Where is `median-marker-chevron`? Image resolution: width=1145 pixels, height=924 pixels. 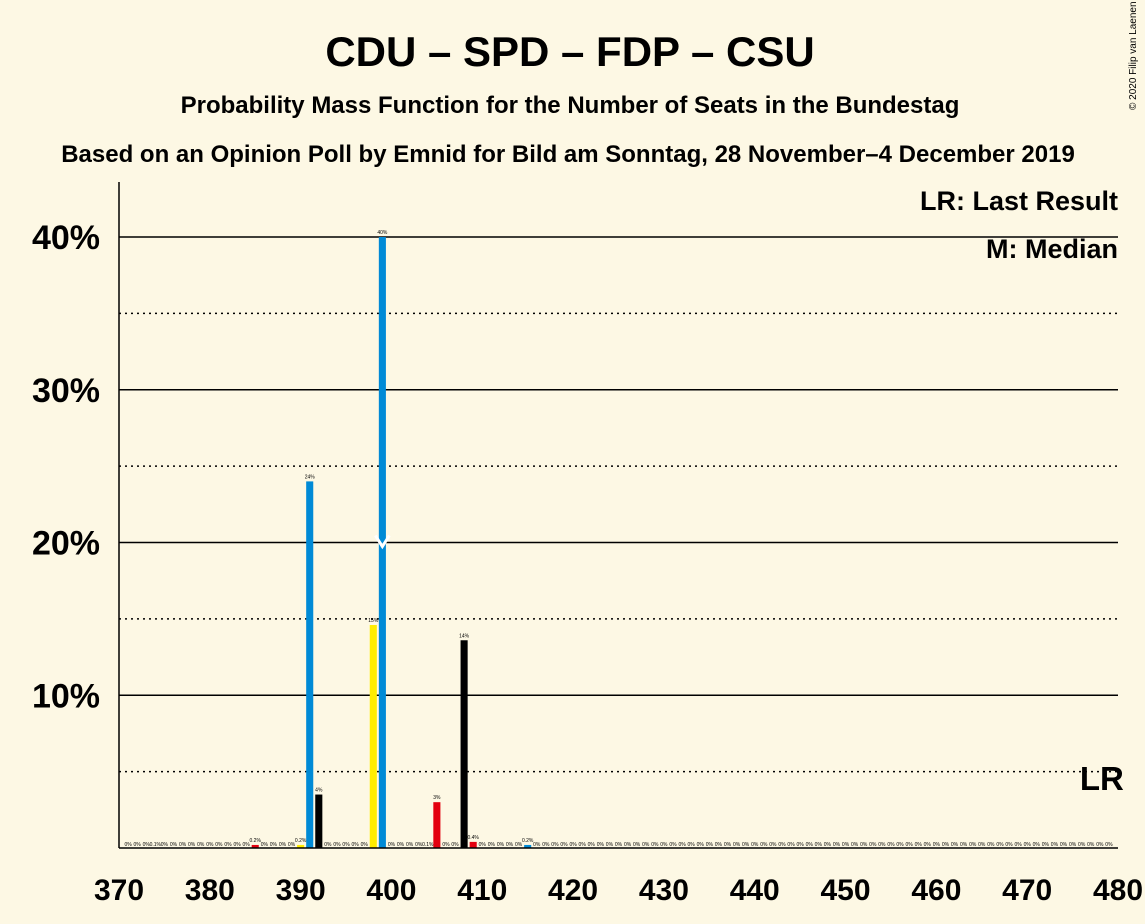
median-marker-chevron is located at coordinates (382, 542).